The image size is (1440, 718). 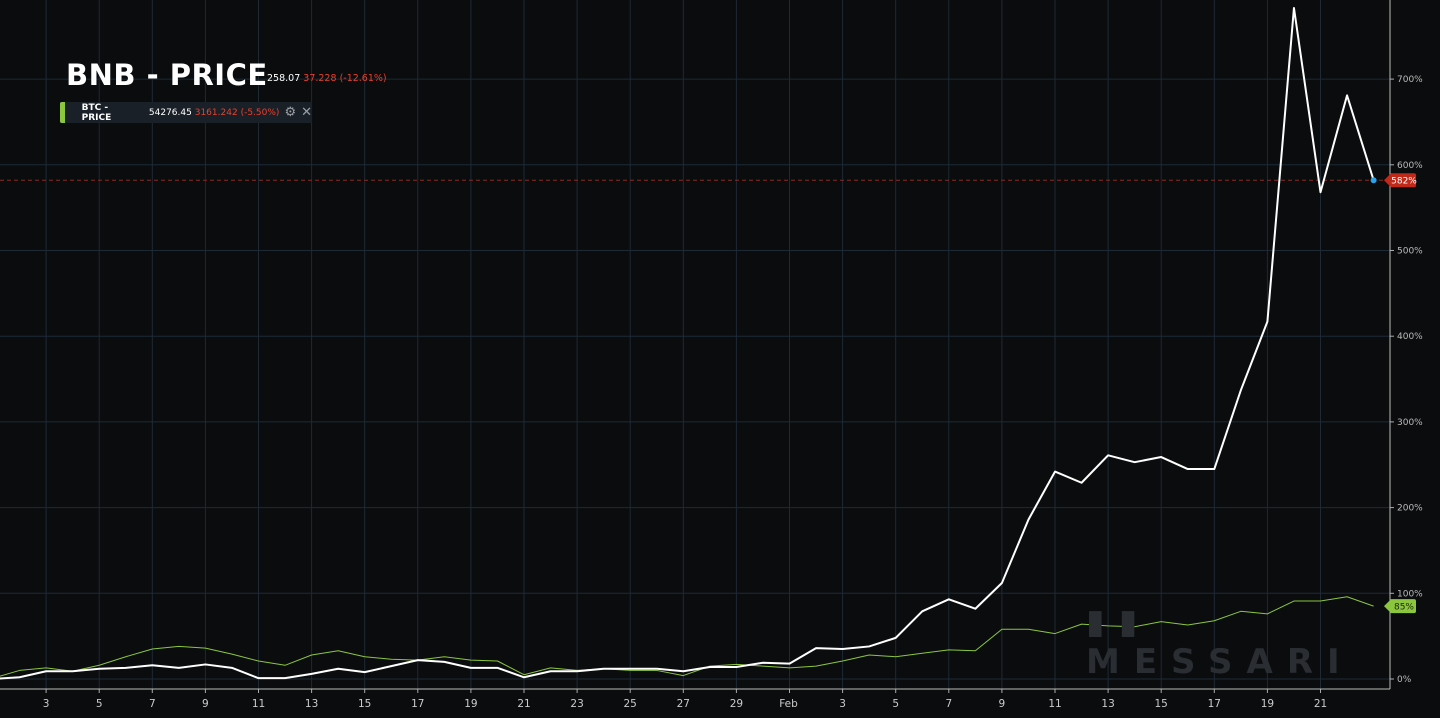 I want to click on btc-price: 54276.45, so click(x=170, y=112).